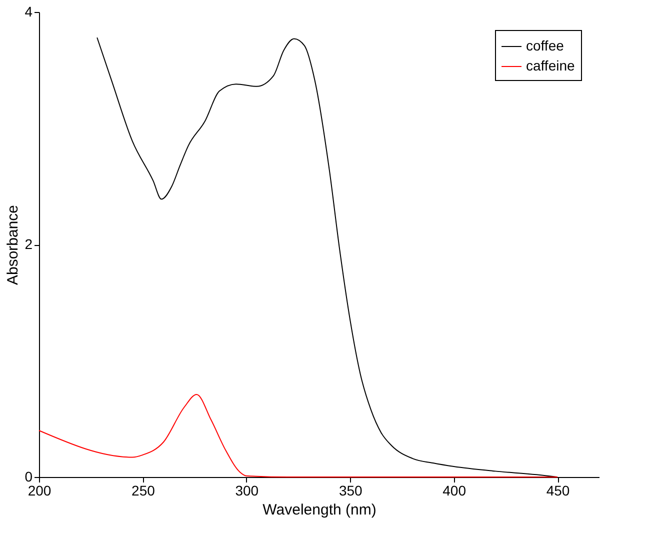  I want to click on x-tick-label: 450, so click(558, 490).